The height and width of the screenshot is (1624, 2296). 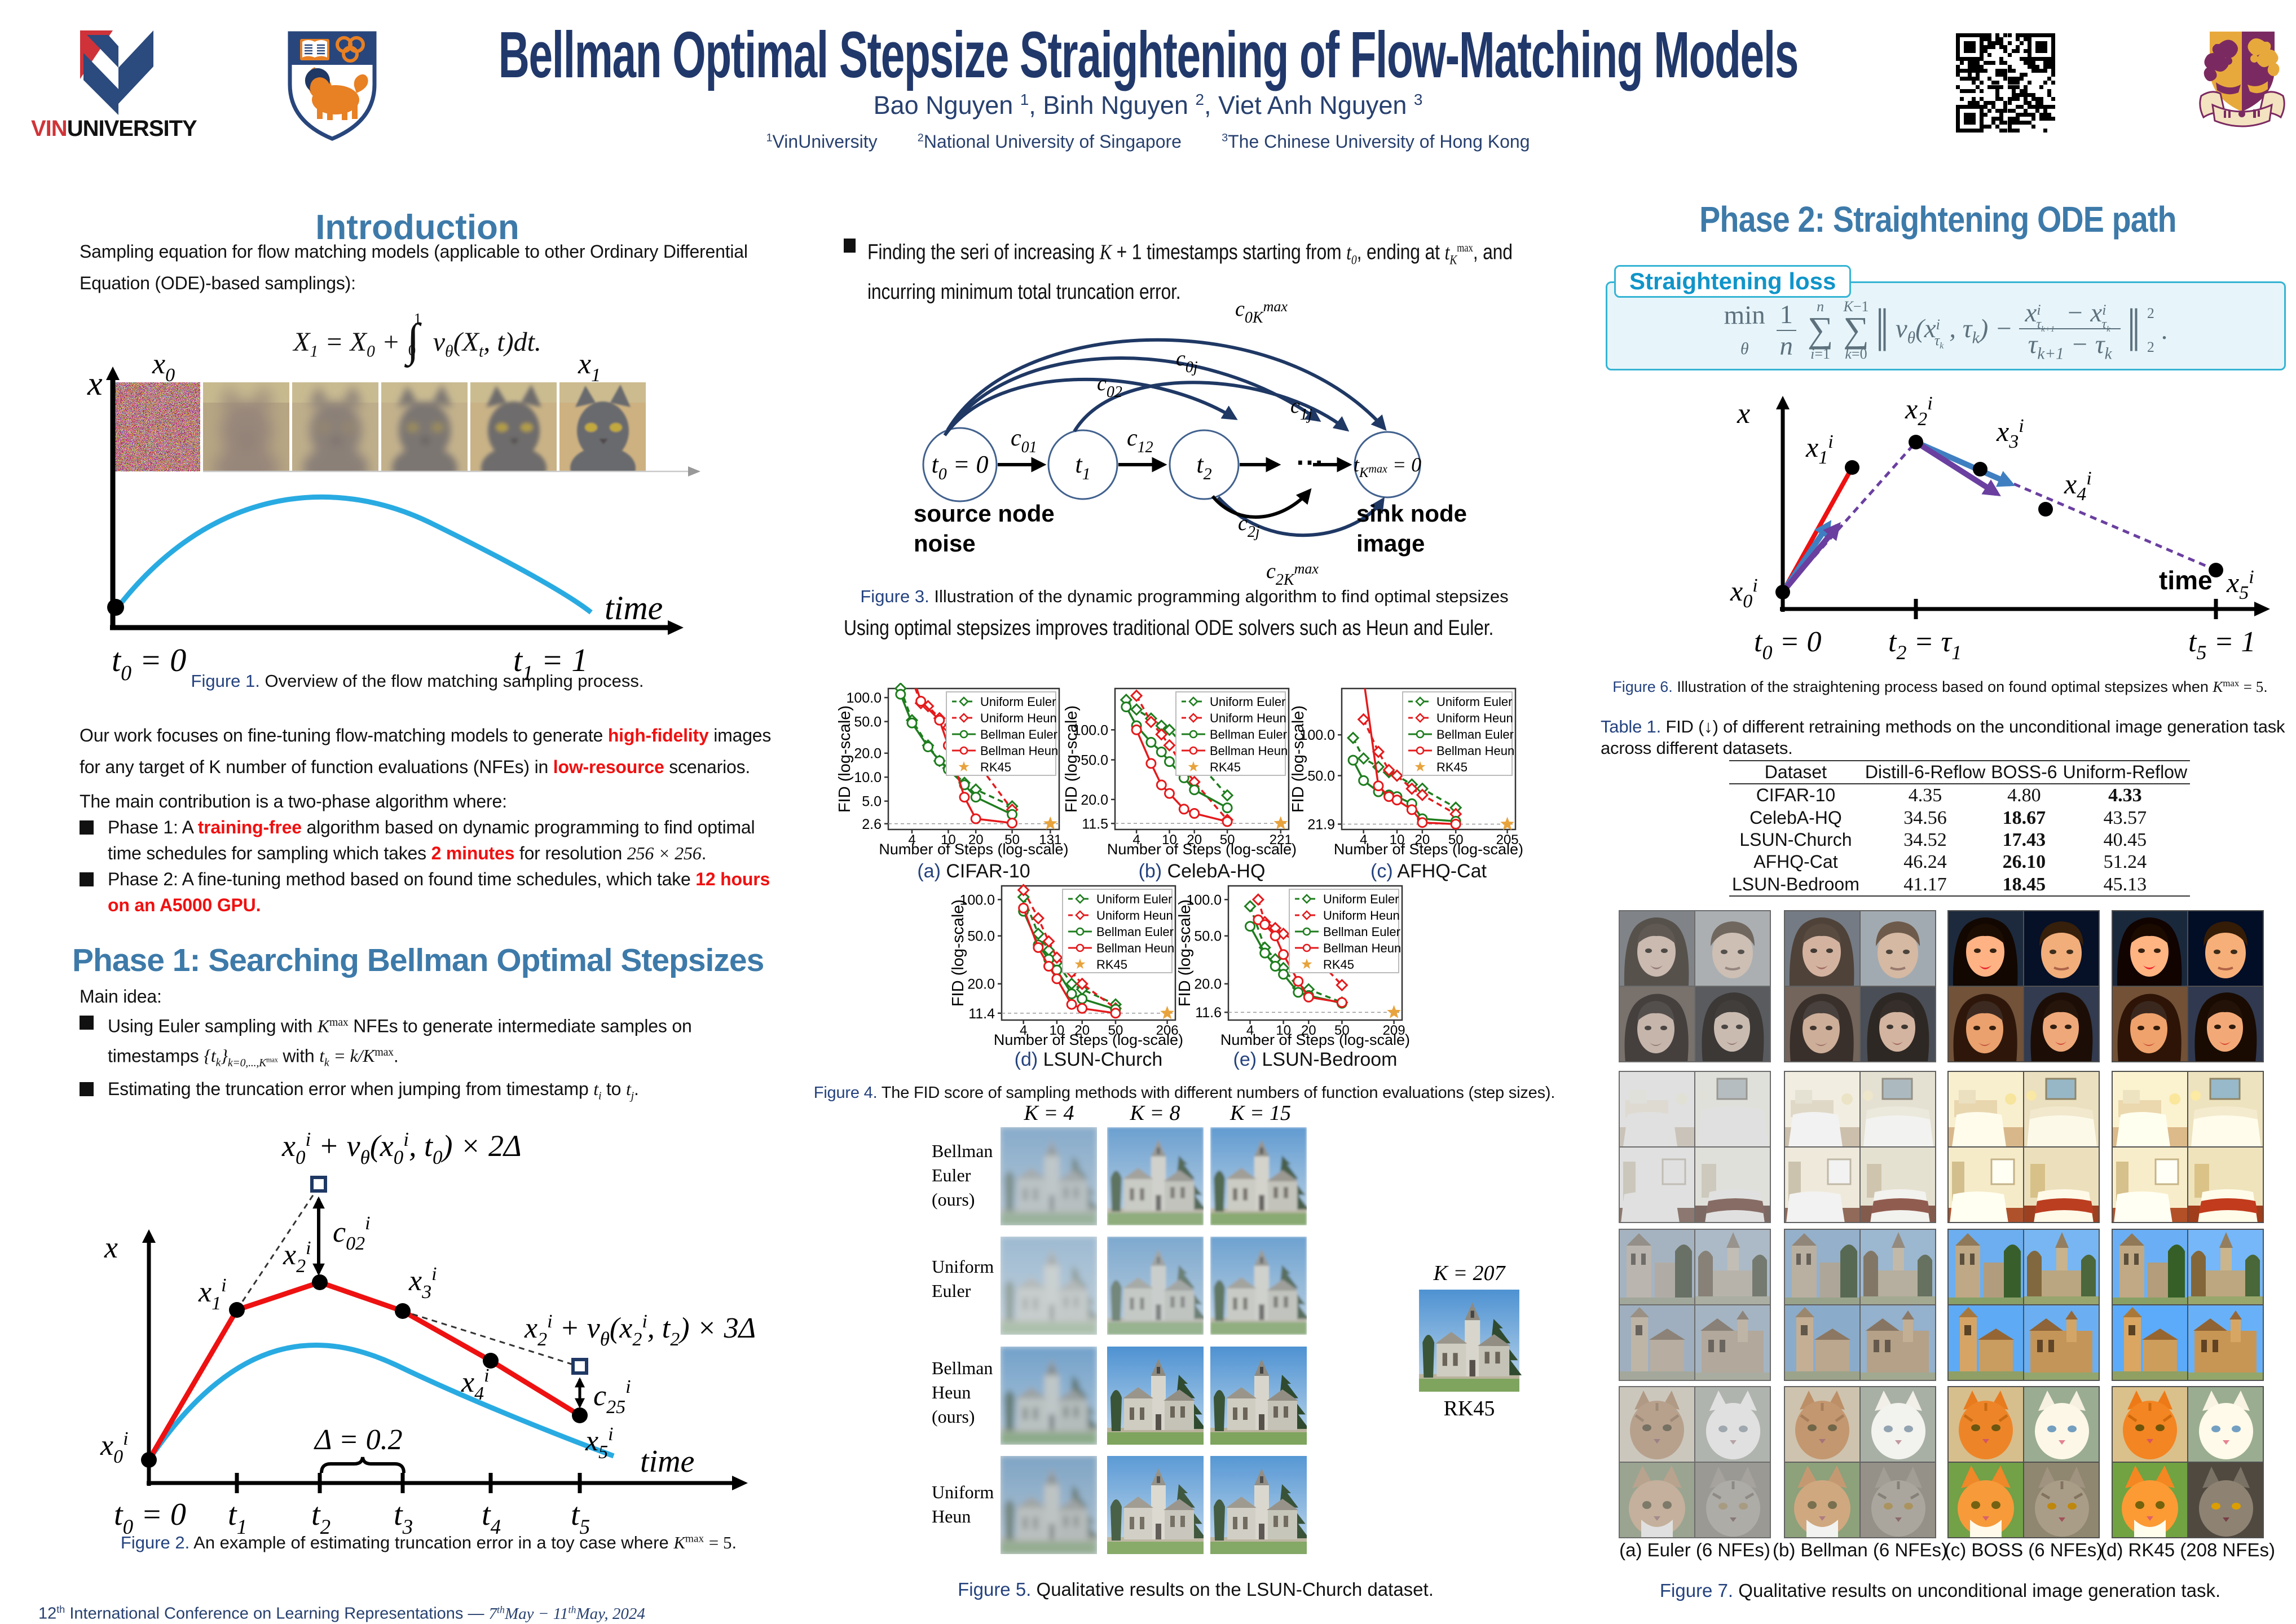 What do you see at coordinates (1095, 824) in the screenshot?
I see `svg-text: 11.5` at bounding box center [1095, 824].